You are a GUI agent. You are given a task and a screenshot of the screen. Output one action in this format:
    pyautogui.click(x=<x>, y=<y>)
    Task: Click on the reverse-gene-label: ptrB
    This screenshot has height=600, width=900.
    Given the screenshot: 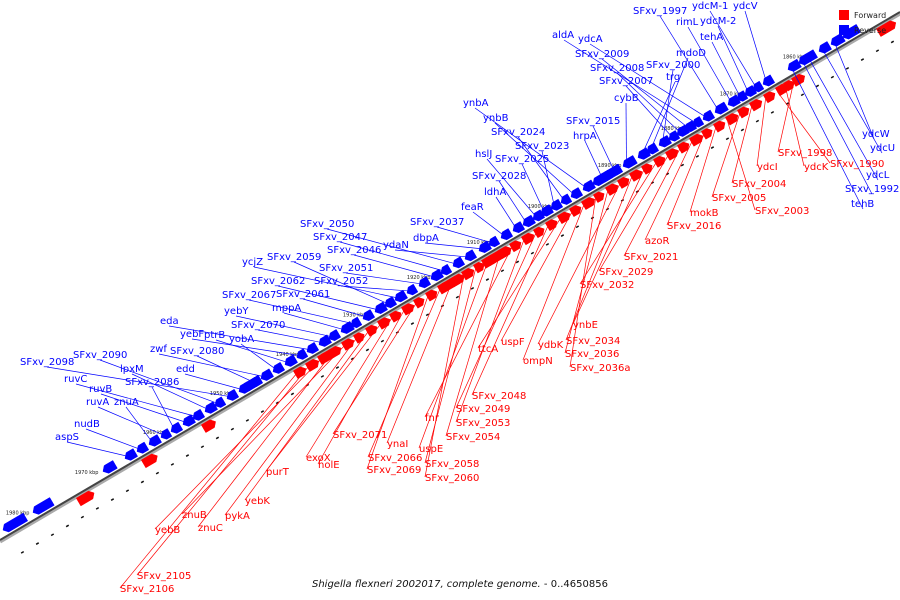 What is the action you would take?
    pyautogui.click(x=214, y=335)
    